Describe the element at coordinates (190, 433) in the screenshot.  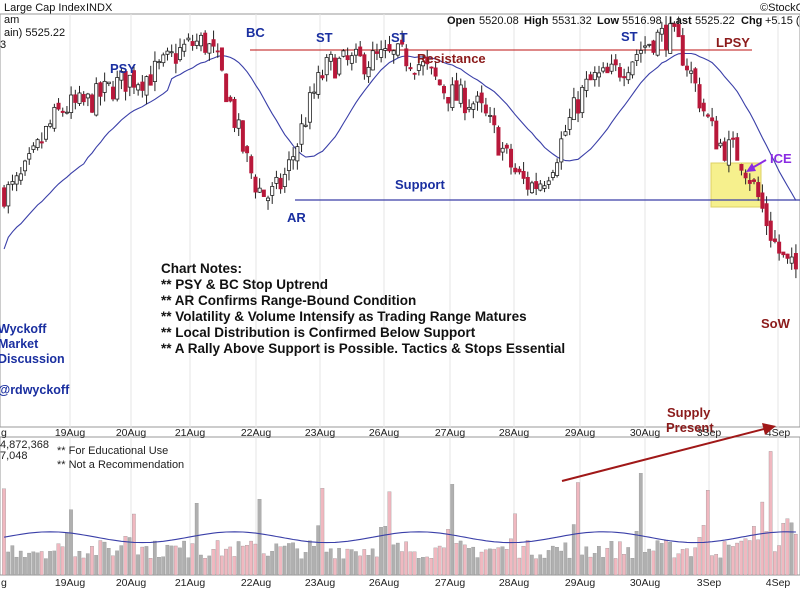
I see `x-tick-label: 21Aug` at that location.